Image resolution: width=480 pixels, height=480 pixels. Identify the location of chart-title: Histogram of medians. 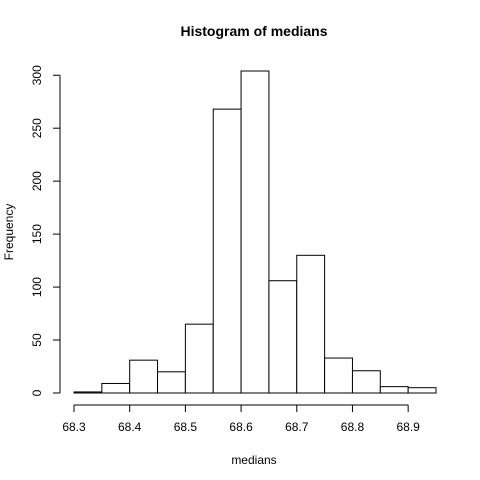
(253, 31).